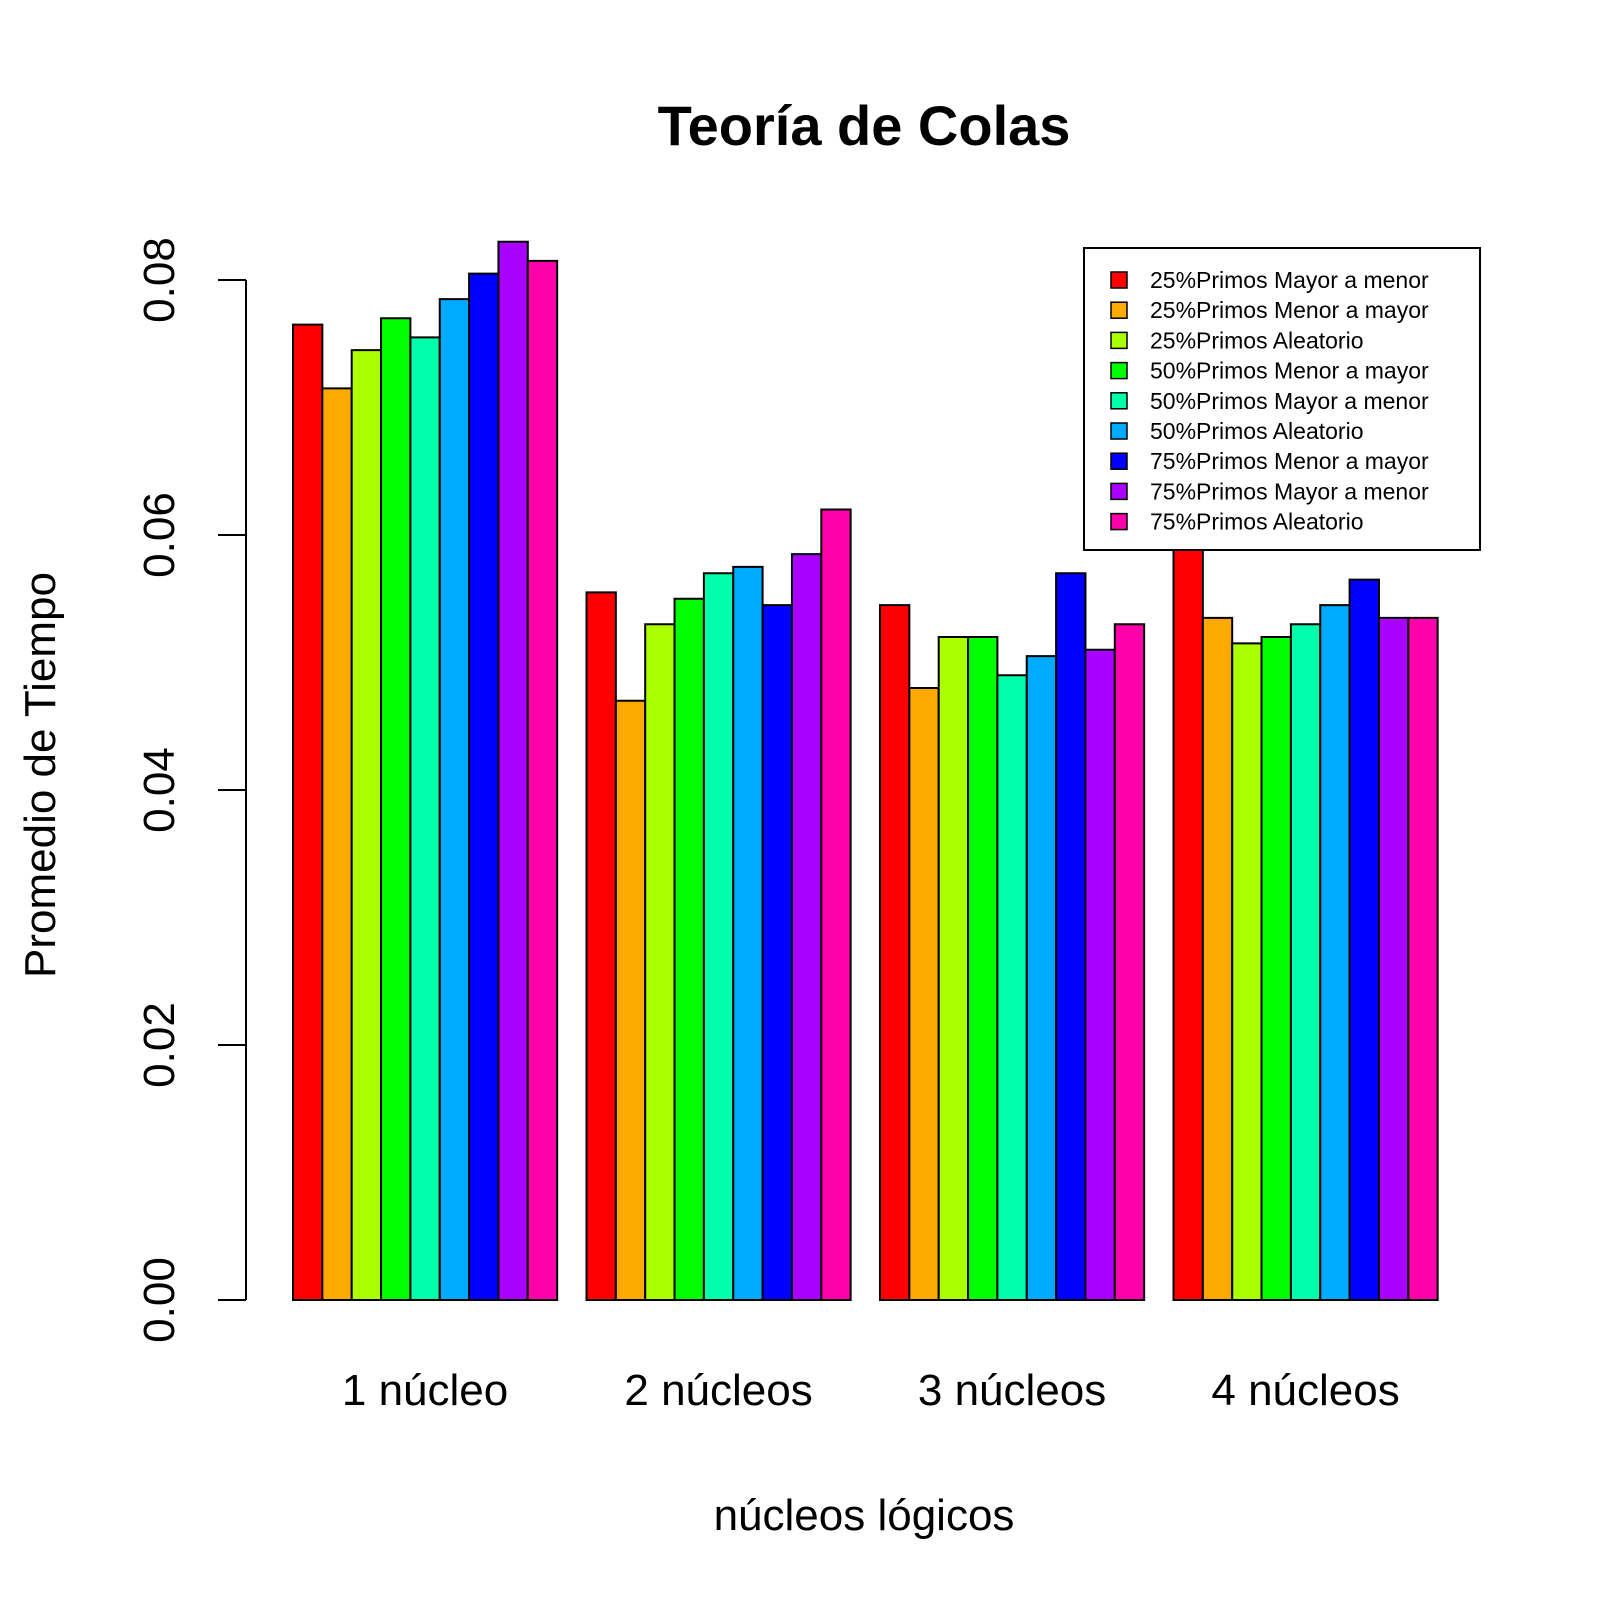 The width and height of the screenshot is (1600, 1600). Describe the element at coordinates (1257, 522) in the screenshot. I see `legend-label: 75%Primos Aleatorio` at that location.